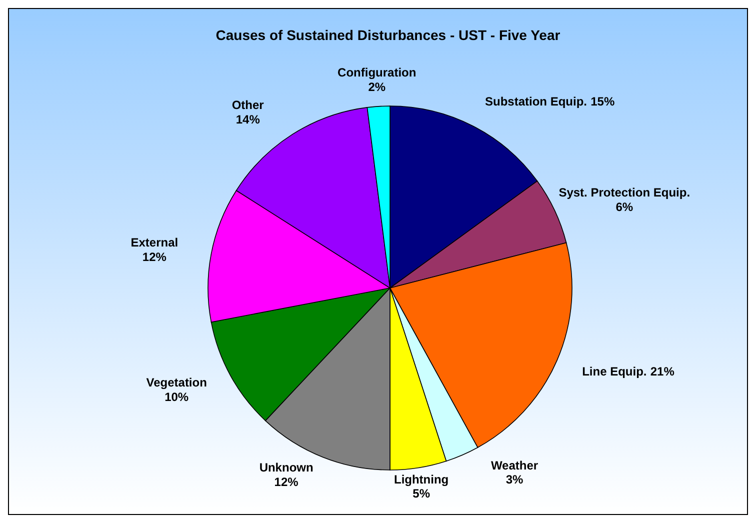 The height and width of the screenshot is (523, 756). I want to click on slice-label: Unknown, so click(286, 467).